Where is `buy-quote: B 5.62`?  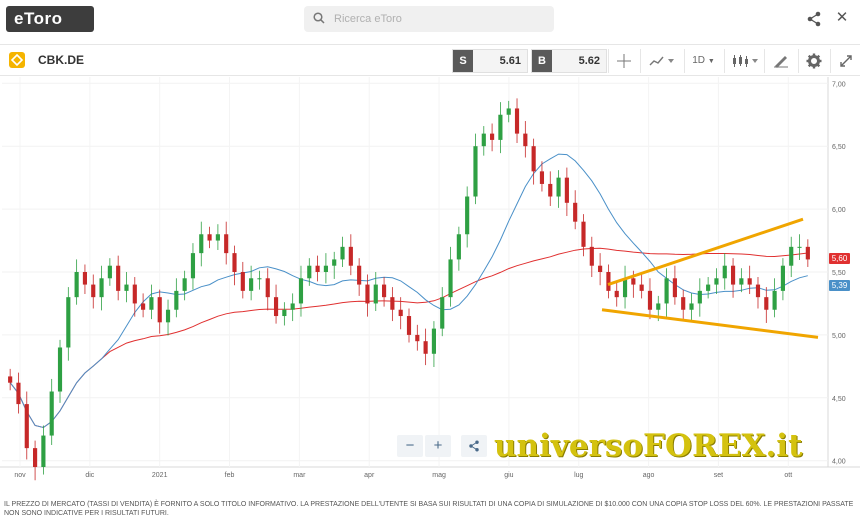 buy-quote: B 5.62 is located at coordinates (569, 61).